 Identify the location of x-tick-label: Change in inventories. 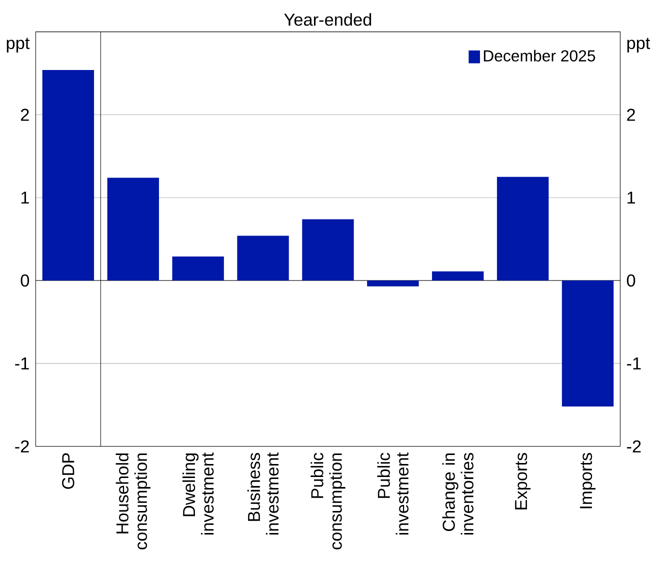
(458, 494).